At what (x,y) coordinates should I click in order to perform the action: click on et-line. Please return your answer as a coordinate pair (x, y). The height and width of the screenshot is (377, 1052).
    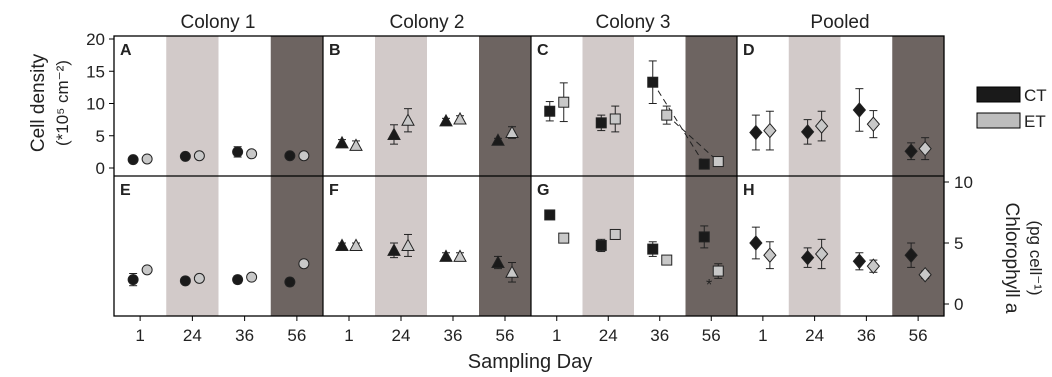
    Looking at the image, I should click on (692, 138).